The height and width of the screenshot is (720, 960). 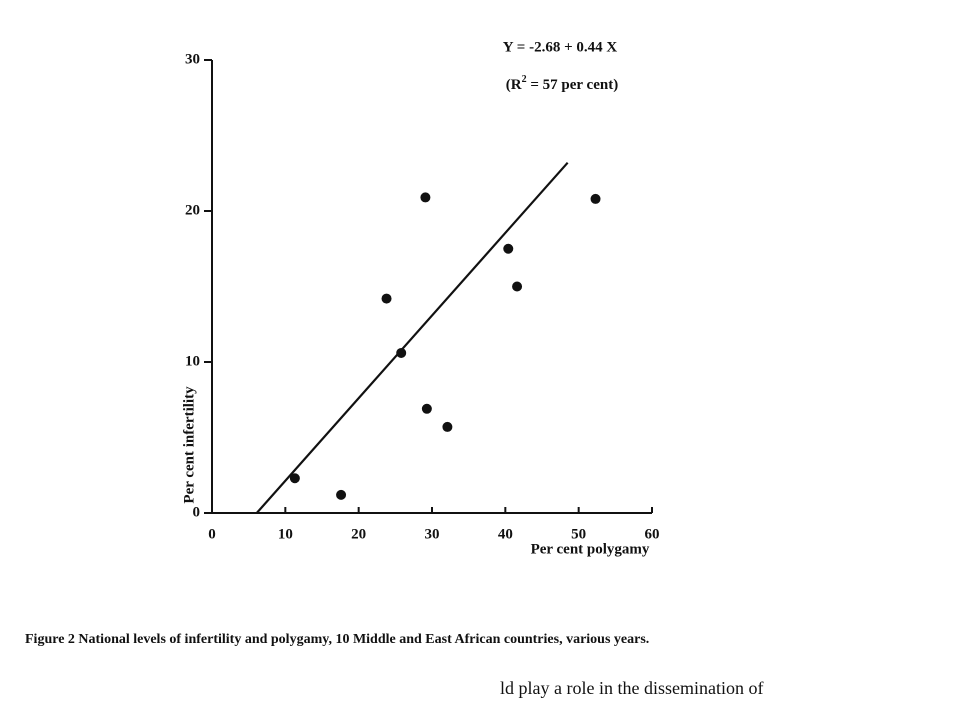 I want to click on y-tick-label: 30, so click(x=192, y=59).